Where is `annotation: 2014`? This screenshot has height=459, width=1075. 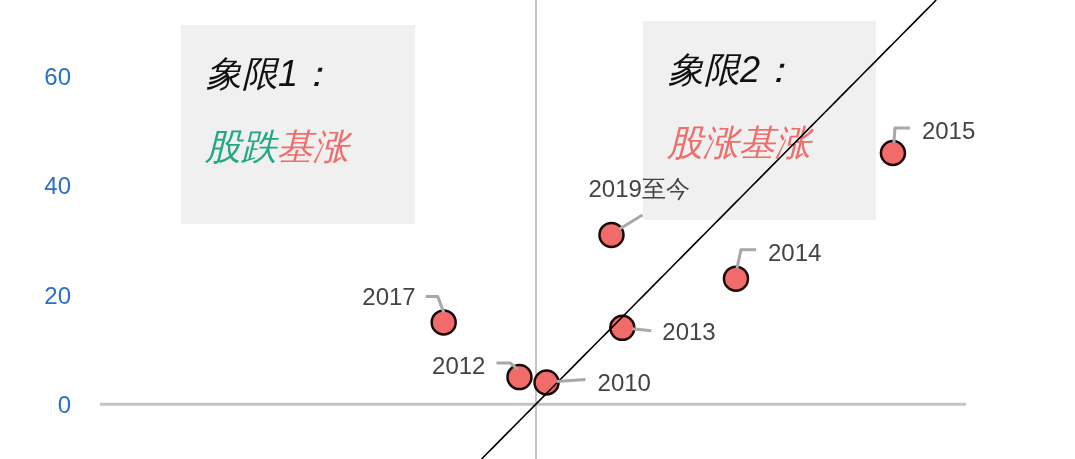
annotation: 2014 is located at coordinates (794, 253).